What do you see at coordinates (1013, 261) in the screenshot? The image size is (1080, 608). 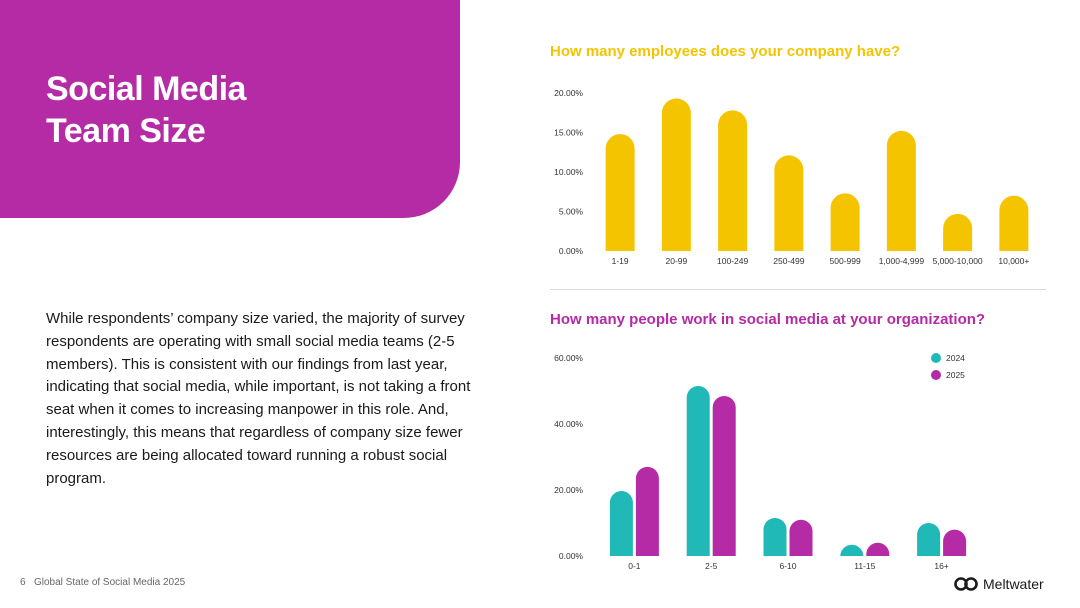 I see `x-tick-label: 10,000+` at bounding box center [1013, 261].